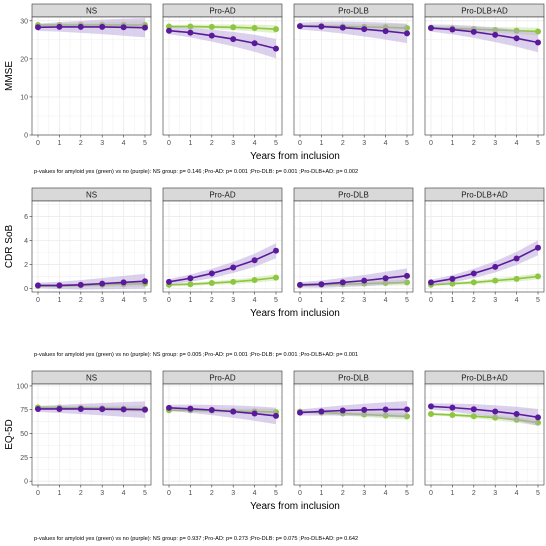 Image resolution: width=546 pixels, height=546 pixels. What do you see at coordinates (26, 217) in the screenshot?
I see `y-tick-label: 6` at bounding box center [26, 217].